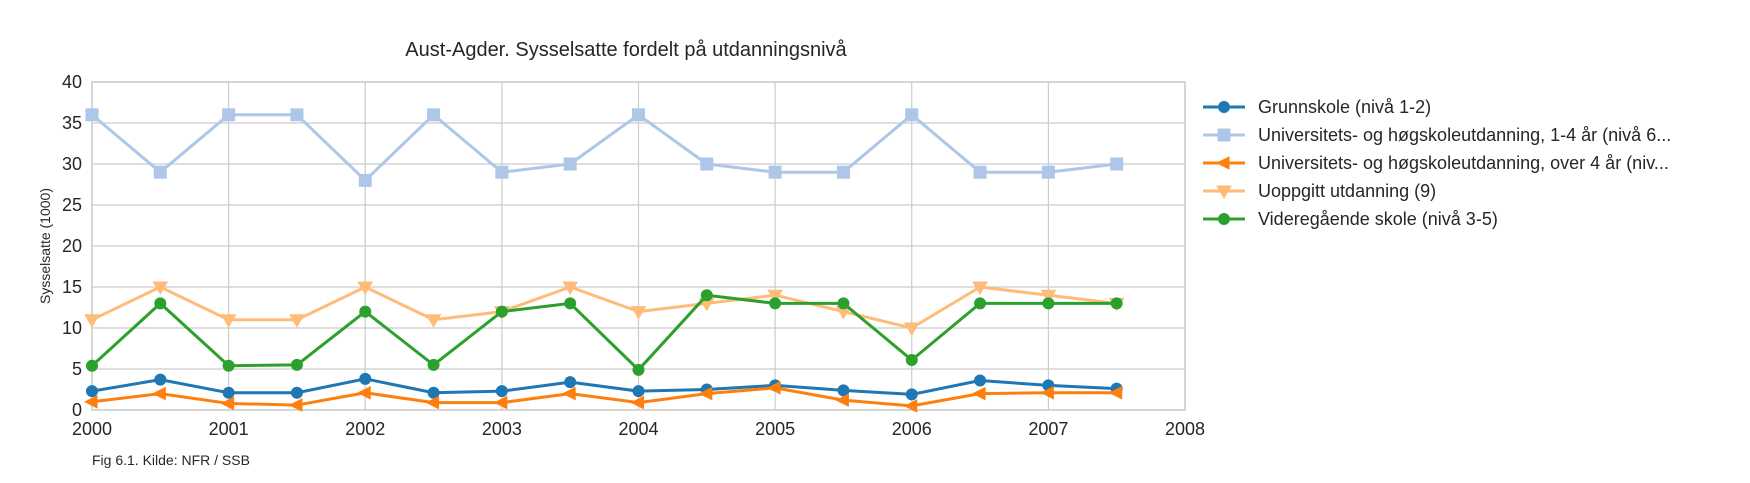 This screenshot has height=483, width=1750. I want to click on x-tick-label: 2004, so click(638, 429).